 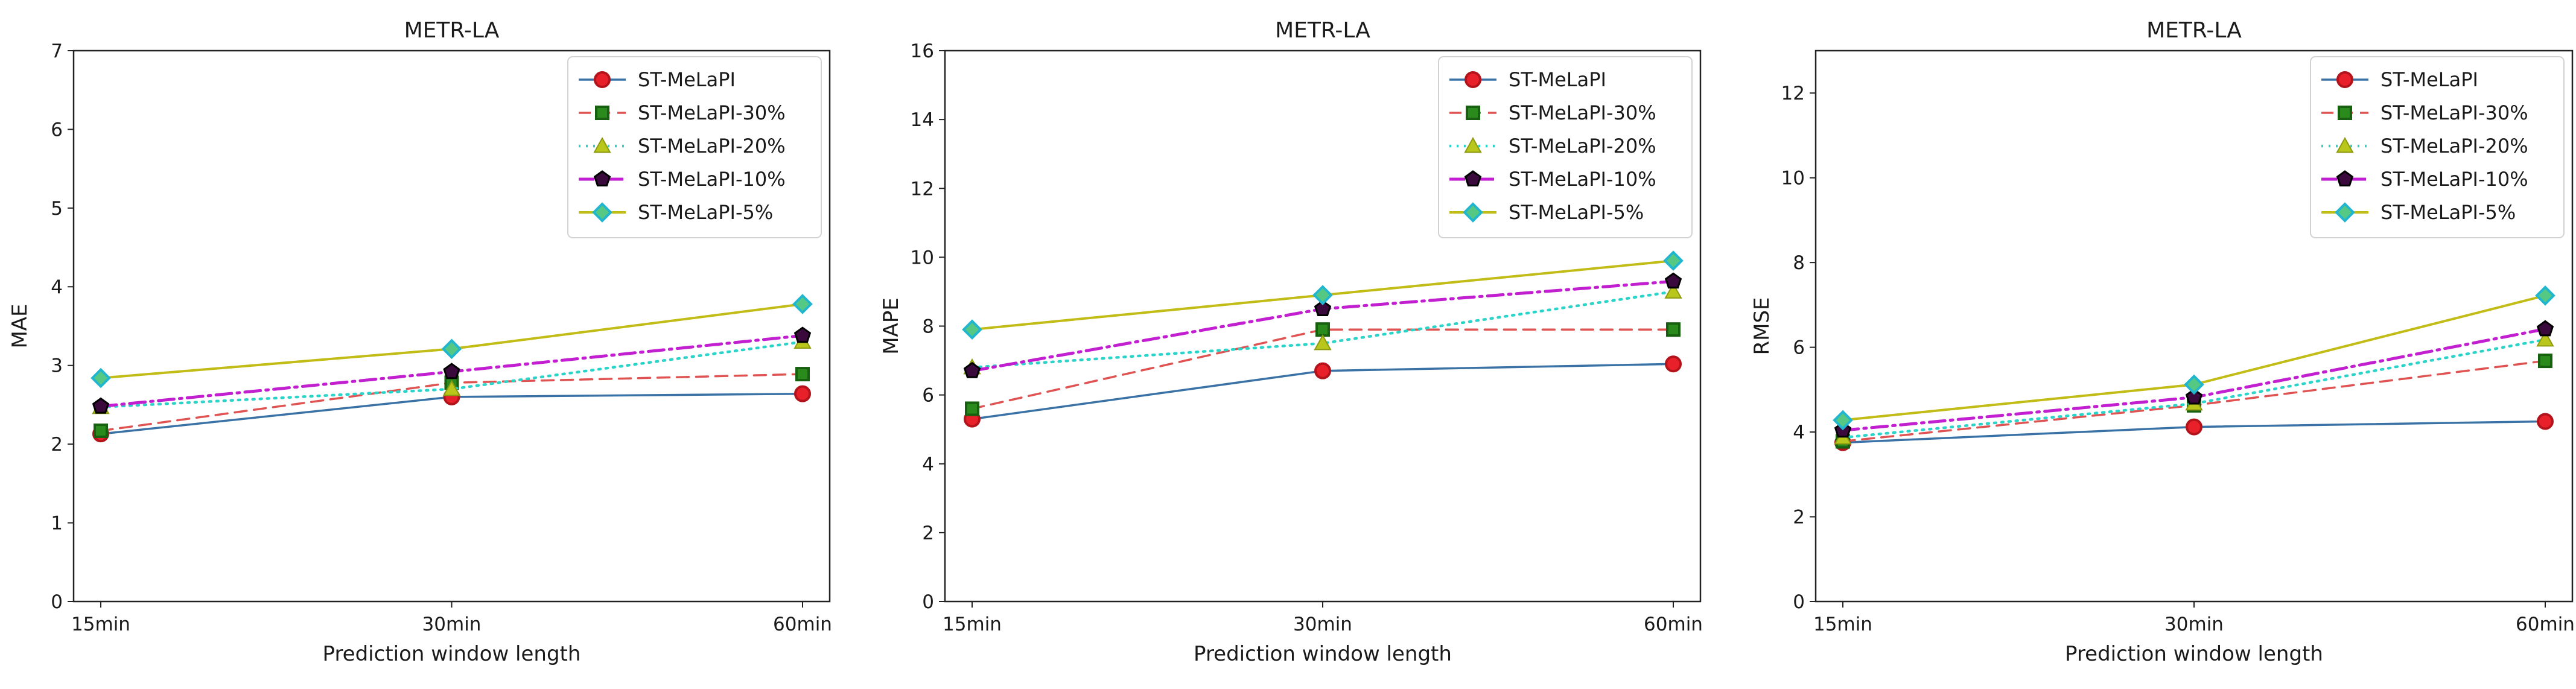 What do you see at coordinates (891, 326) in the screenshot?
I see `y-axis-label: MAPE` at bounding box center [891, 326].